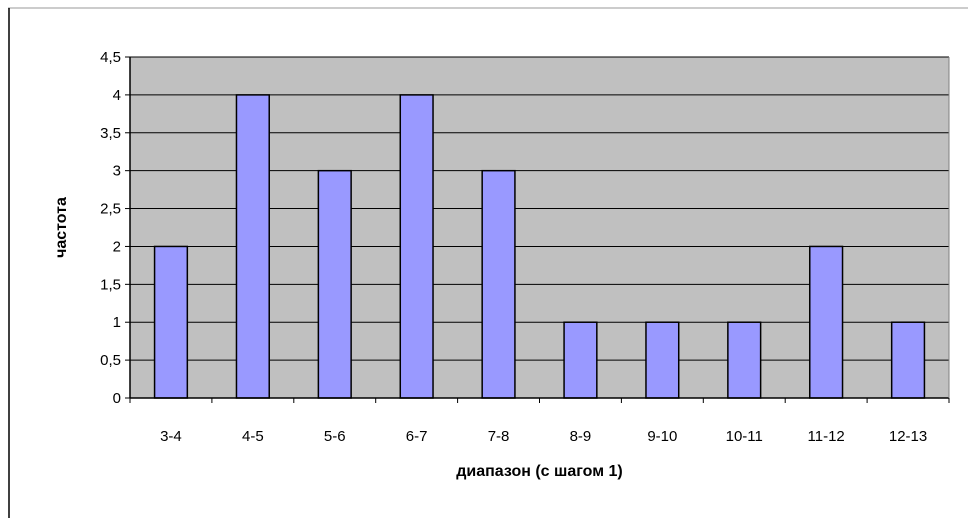  Describe the element at coordinates (581, 436) in the screenshot. I see `x-tick-label: 8-9` at that location.